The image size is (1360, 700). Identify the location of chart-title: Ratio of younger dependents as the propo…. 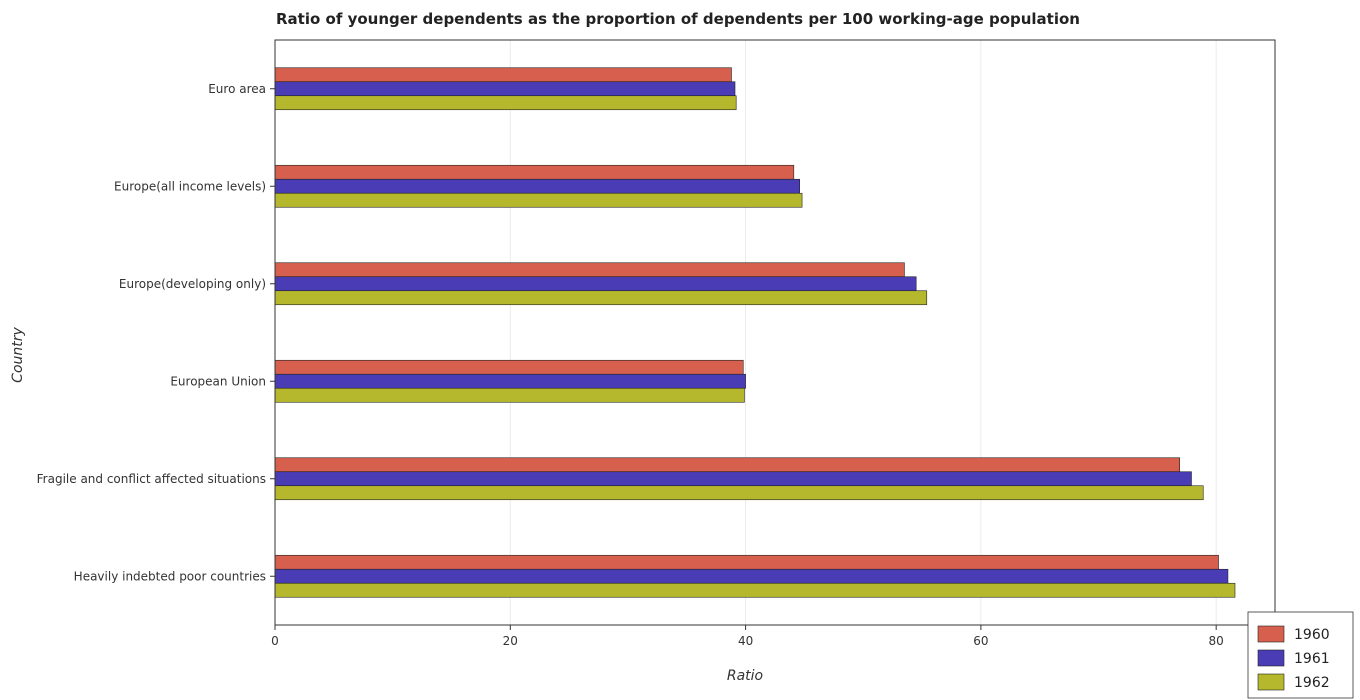
(678, 19).